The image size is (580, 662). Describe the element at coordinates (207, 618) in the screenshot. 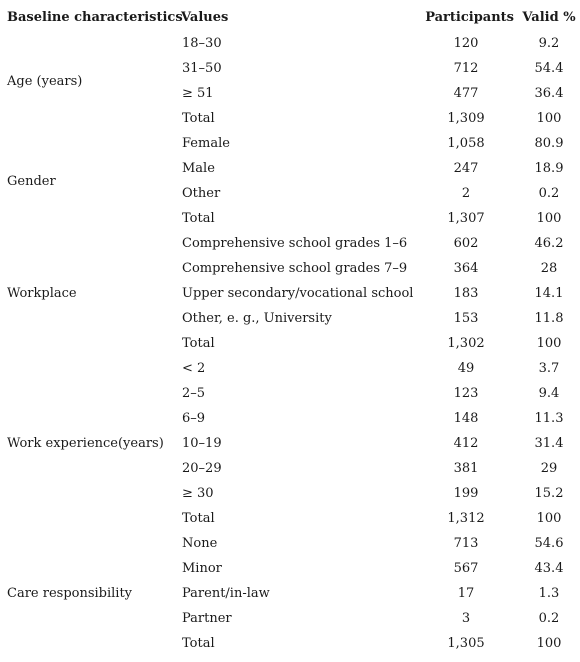

I see `value-cell: Partner` at that location.